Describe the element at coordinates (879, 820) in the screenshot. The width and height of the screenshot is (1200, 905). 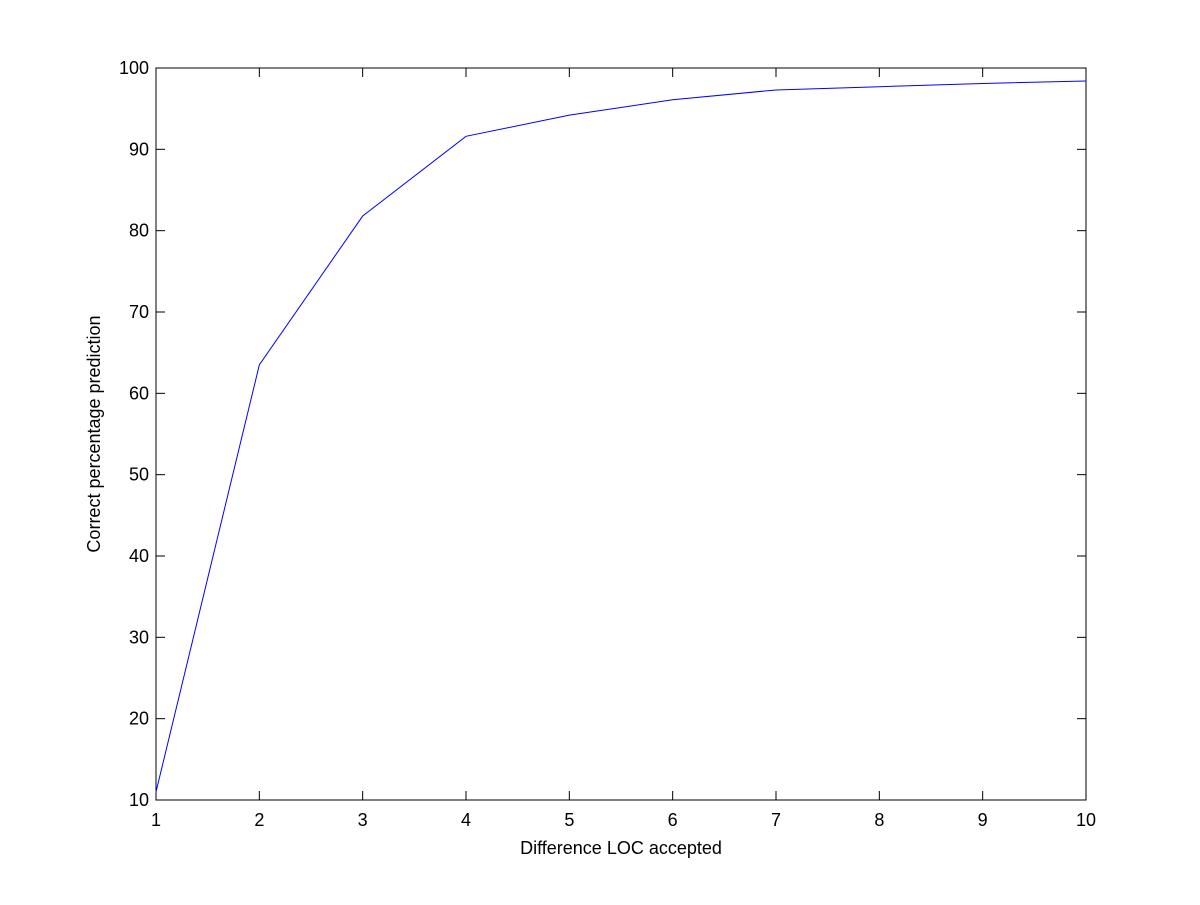
I see `x-tick-label: 8` at that location.